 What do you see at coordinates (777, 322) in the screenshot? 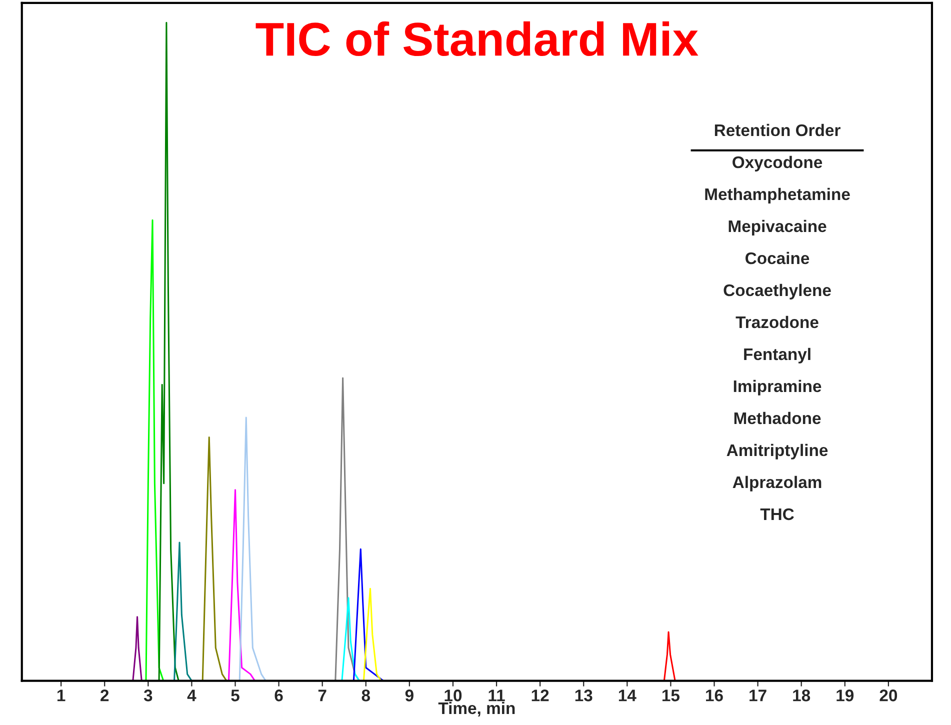
I see `annotation: Trazodone` at bounding box center [777, 322].